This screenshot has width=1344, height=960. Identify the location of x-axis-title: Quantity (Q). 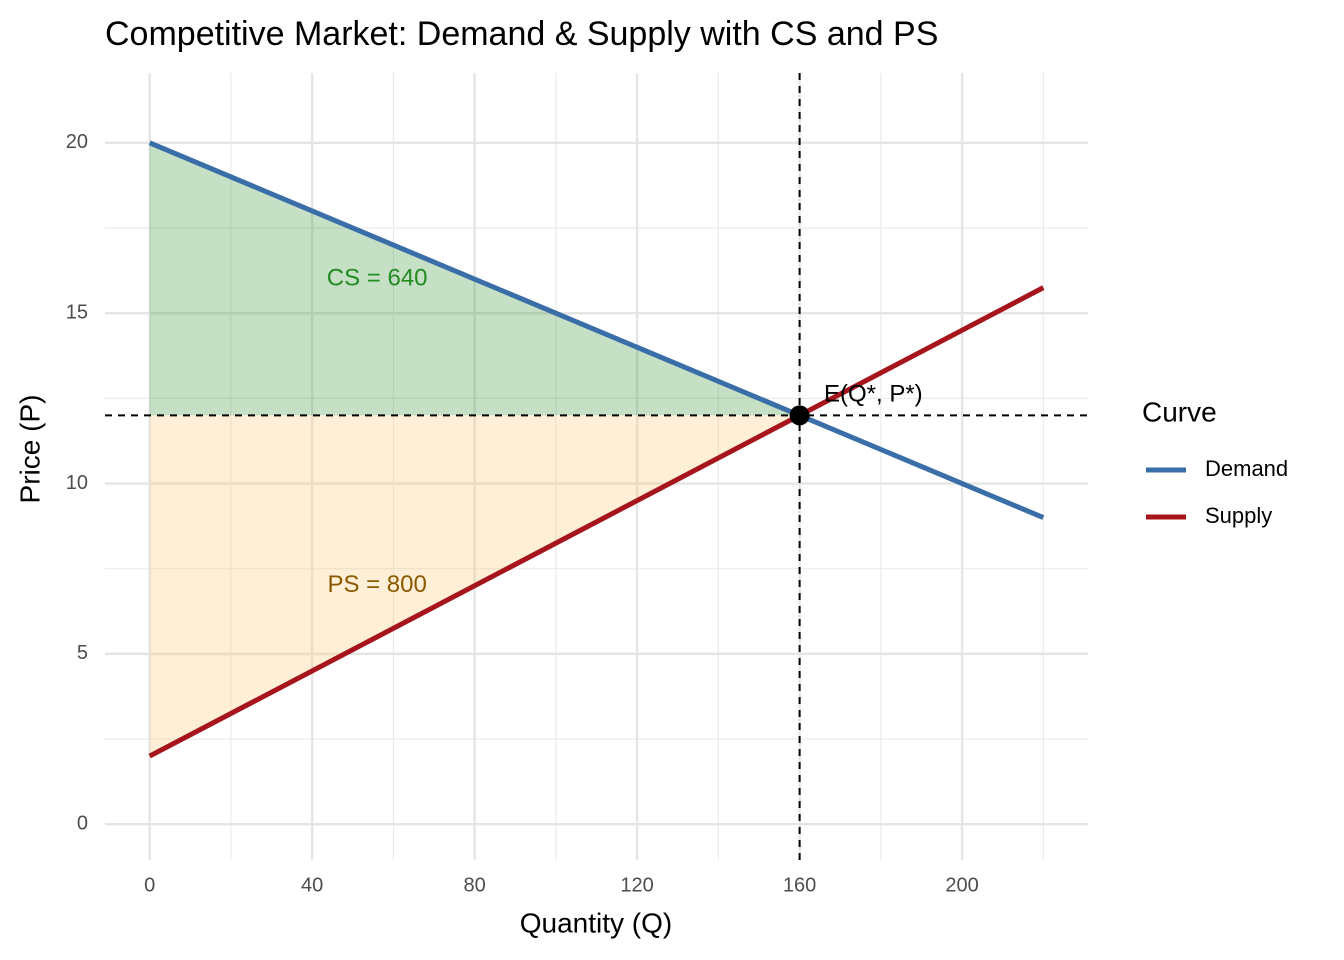
(596, 922).